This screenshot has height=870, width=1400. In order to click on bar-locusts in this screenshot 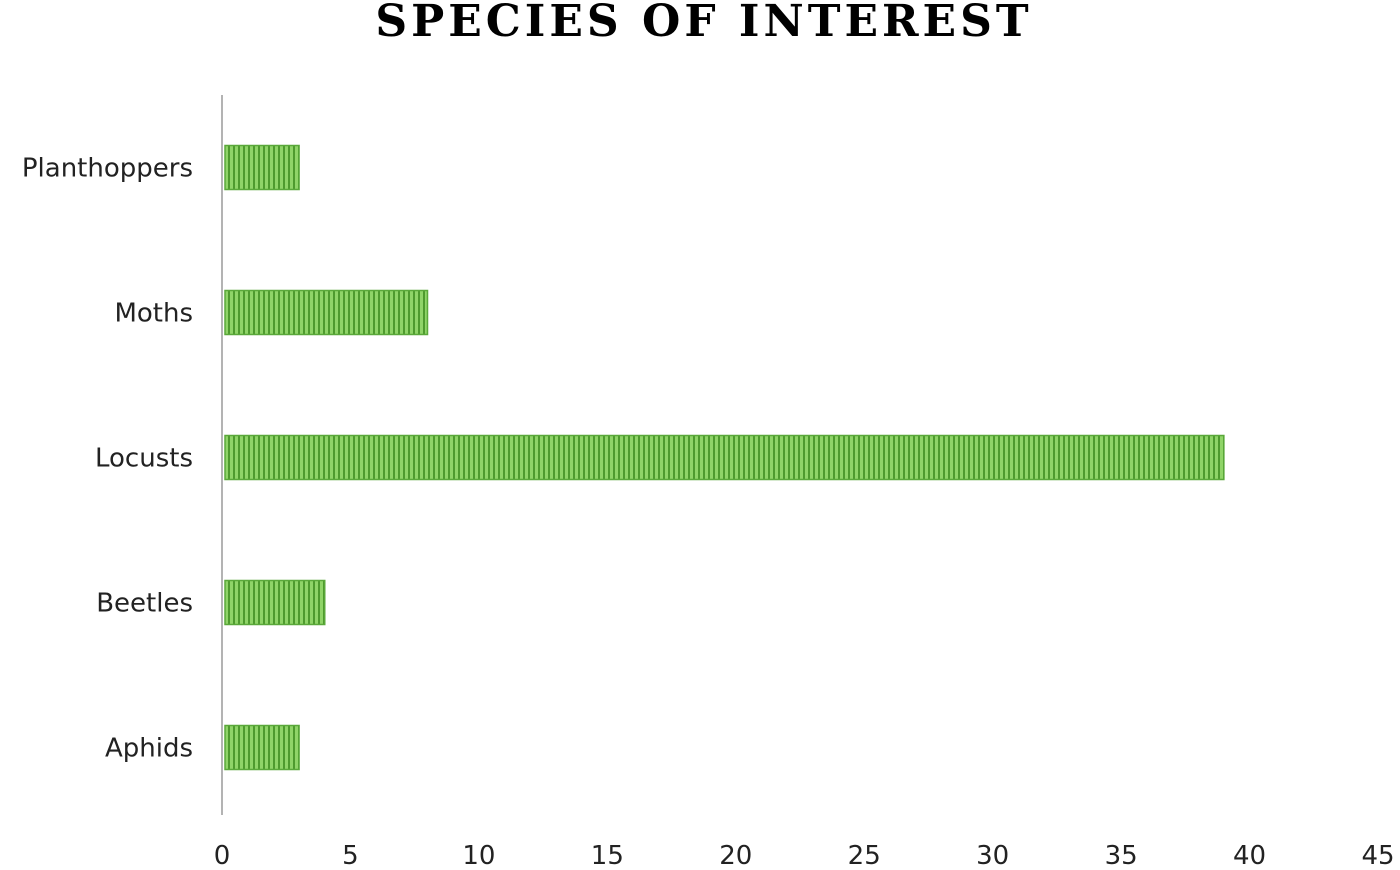, I will do `click(724, 457)`.